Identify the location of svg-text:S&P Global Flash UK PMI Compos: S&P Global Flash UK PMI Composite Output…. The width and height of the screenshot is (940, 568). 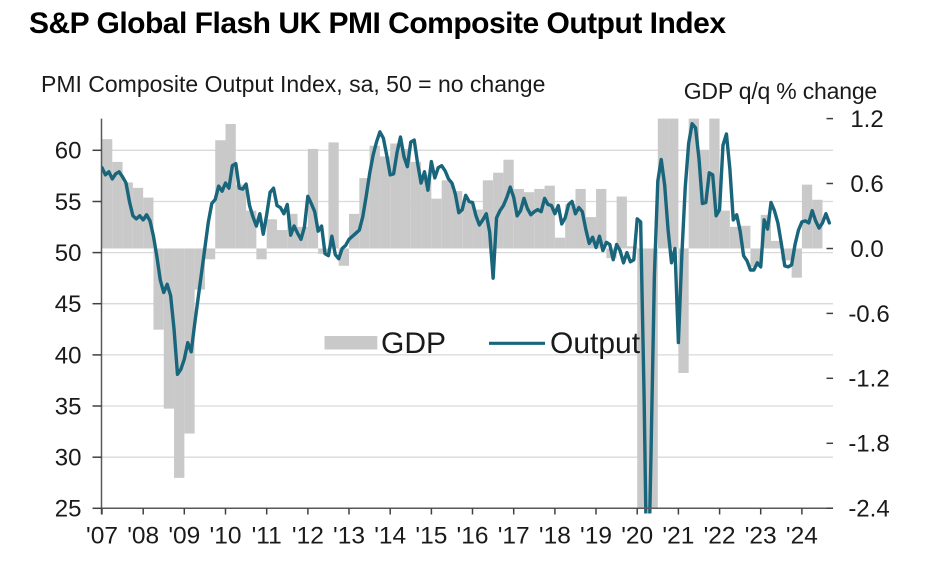
(377, 23).